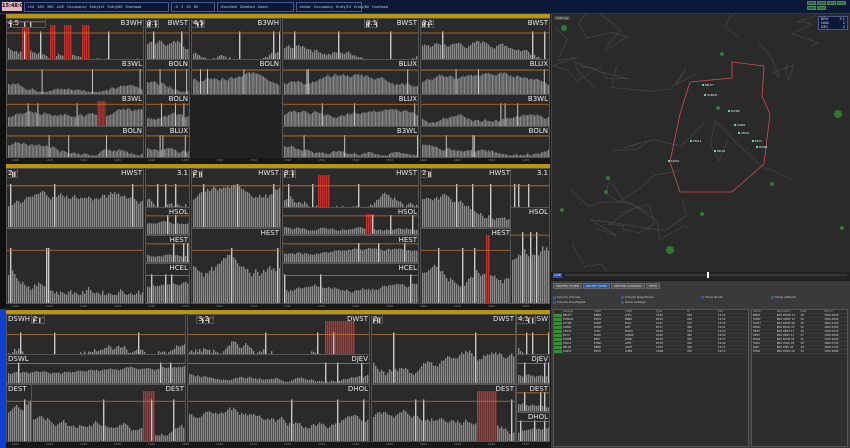  Describe the element at coordinates (721, 311) in the screenshot. I see `column-header: ETO` at that location.